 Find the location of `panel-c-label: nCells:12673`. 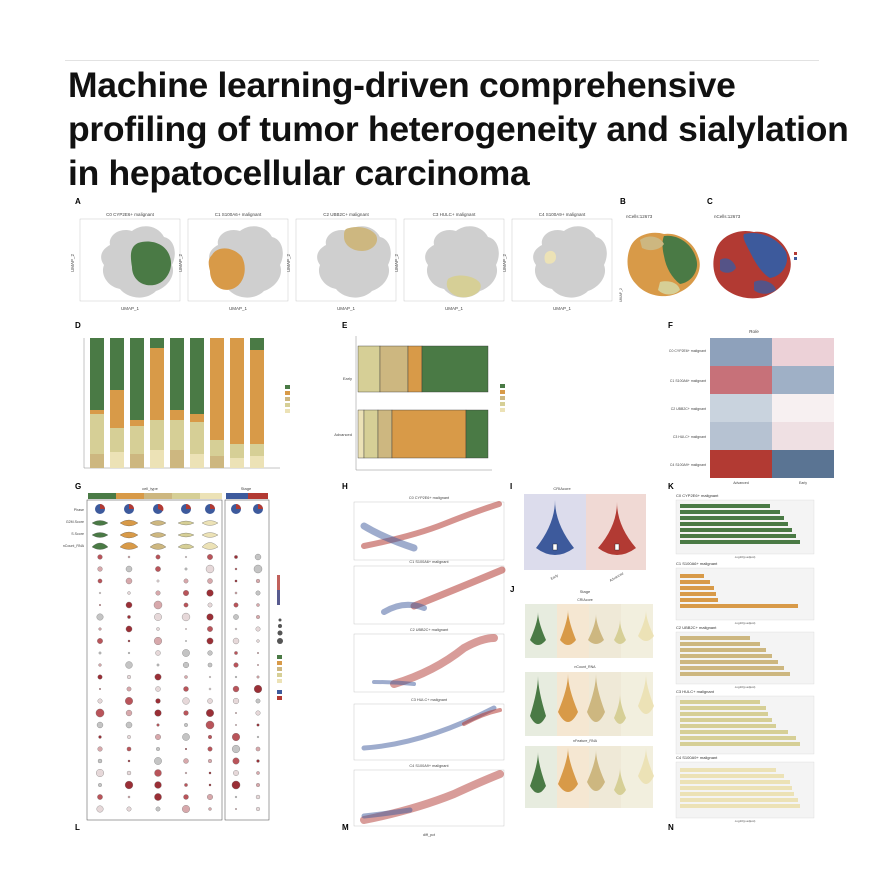

panel-c-label: nCells:12673 is located at coordinates (727, 216).